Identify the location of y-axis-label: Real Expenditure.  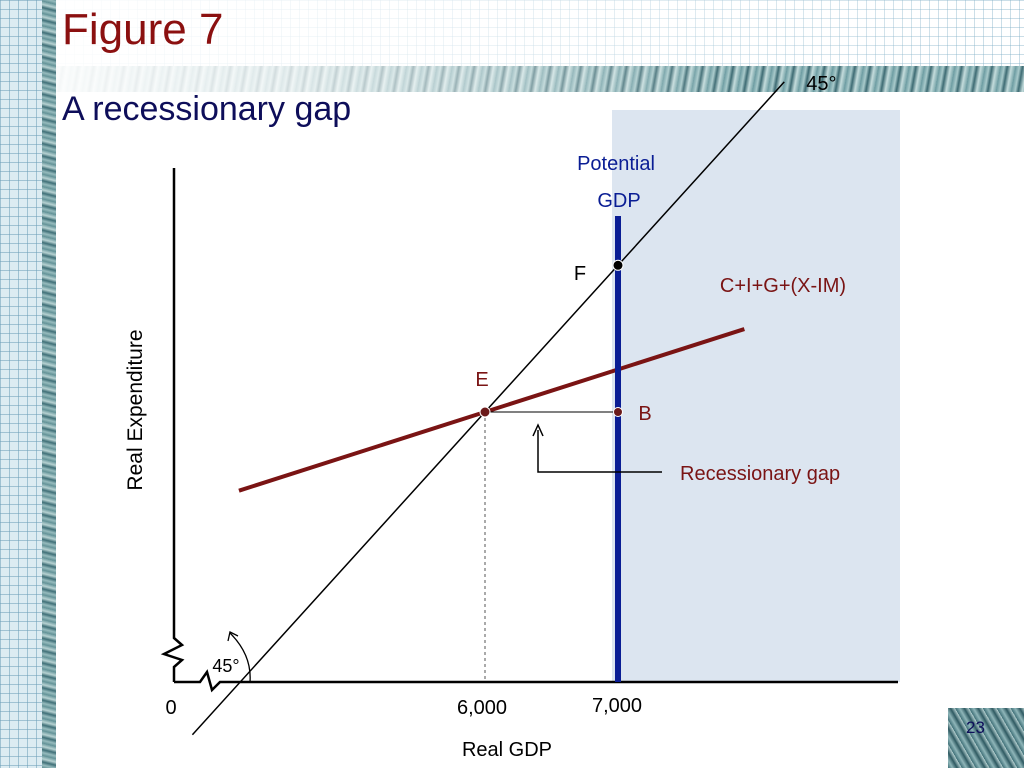
(135, 409).